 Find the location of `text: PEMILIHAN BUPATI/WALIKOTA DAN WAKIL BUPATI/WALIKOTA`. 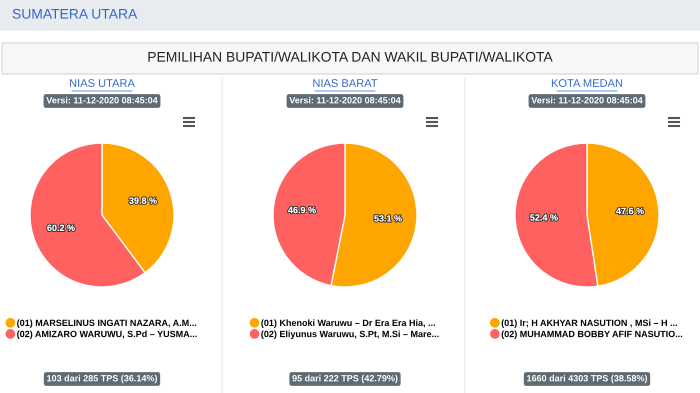

text: PEMILIHAN BUPATI/WALIKOTA DAN WAKIL BUPATI/WALIKOTA is located at coordinates (350, 57).